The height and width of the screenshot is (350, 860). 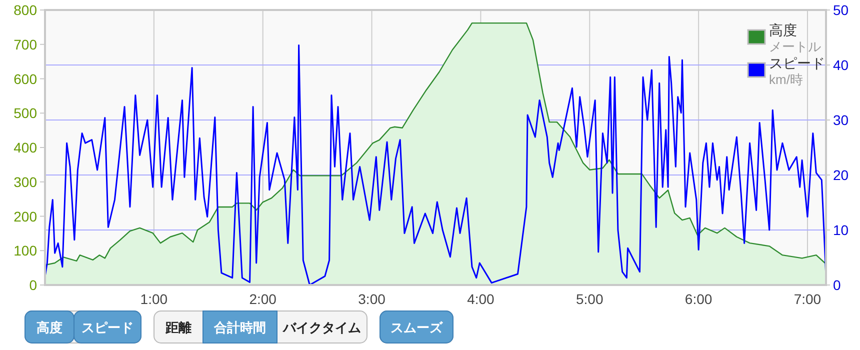 What do you see at coordinates (26, 148) in the screenshot?
I see `y-tick-label: 400` at bounding box center [26, 148].